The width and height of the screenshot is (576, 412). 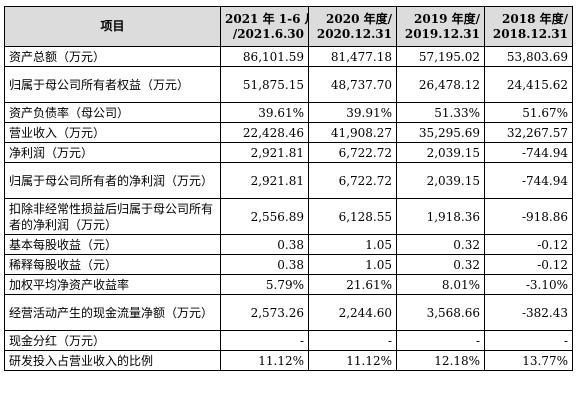 What do you see at coordinates (112, 56) in the screenshot?
I see `row-label: 资产总额（万元）` at bounding box center [112, 56].